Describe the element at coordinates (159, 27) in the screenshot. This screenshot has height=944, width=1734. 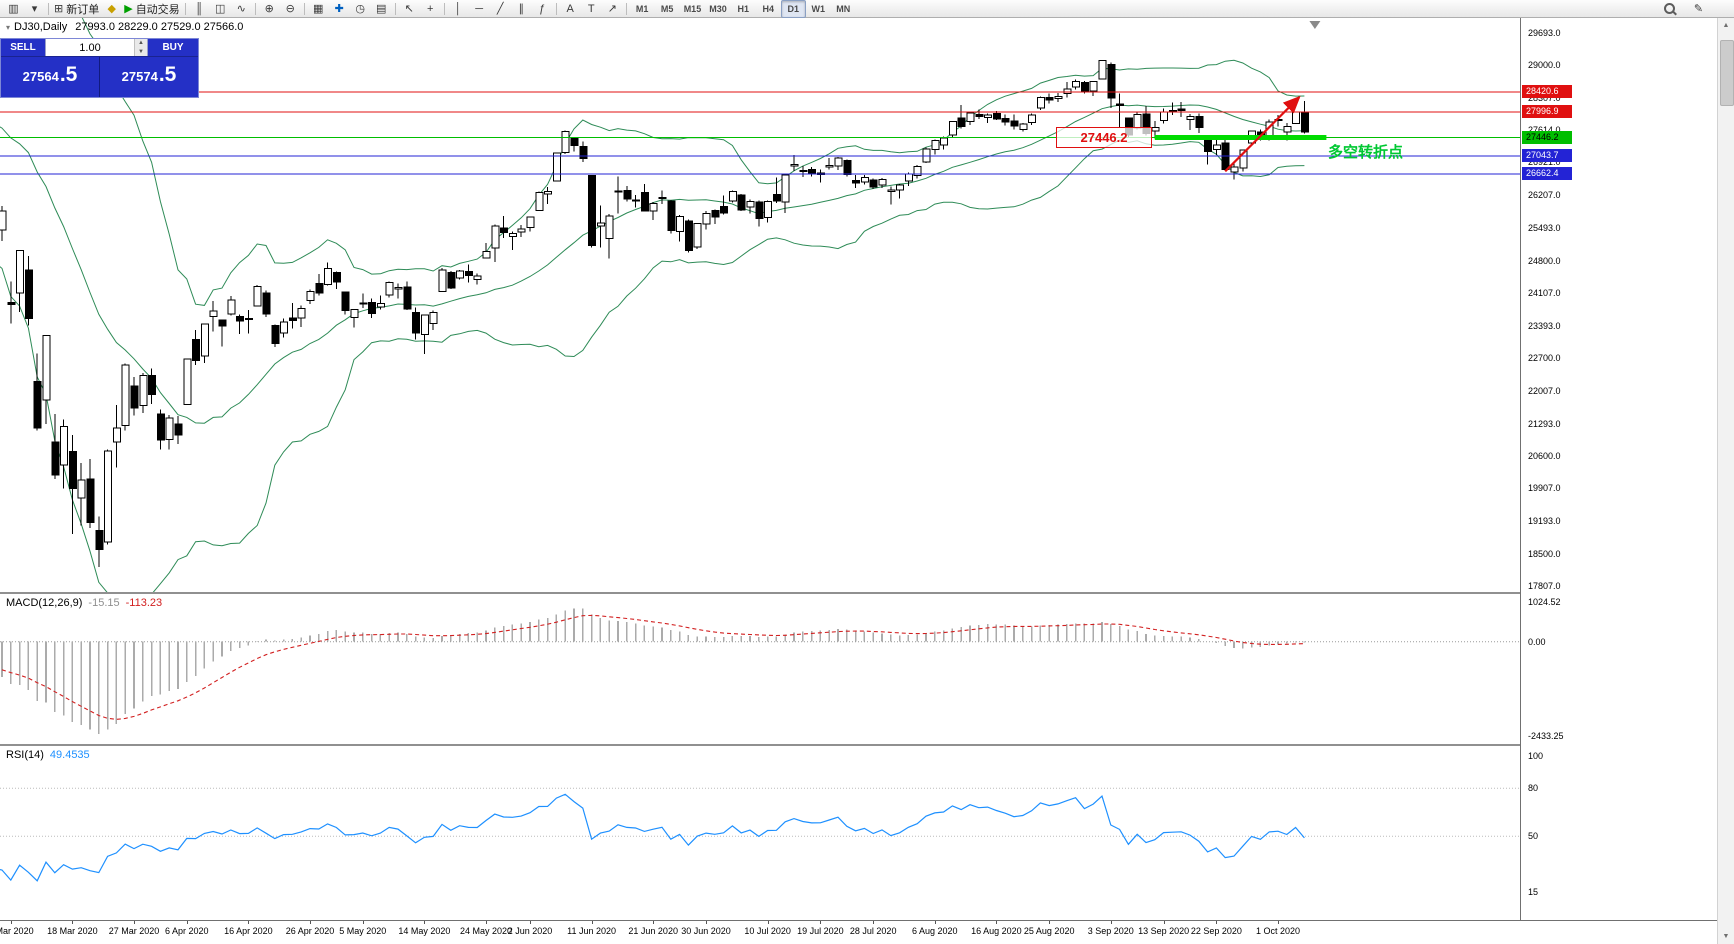
I see `chart-ohlc-values: 27993.0 28229.0 27529.0 27566.0` at that location.